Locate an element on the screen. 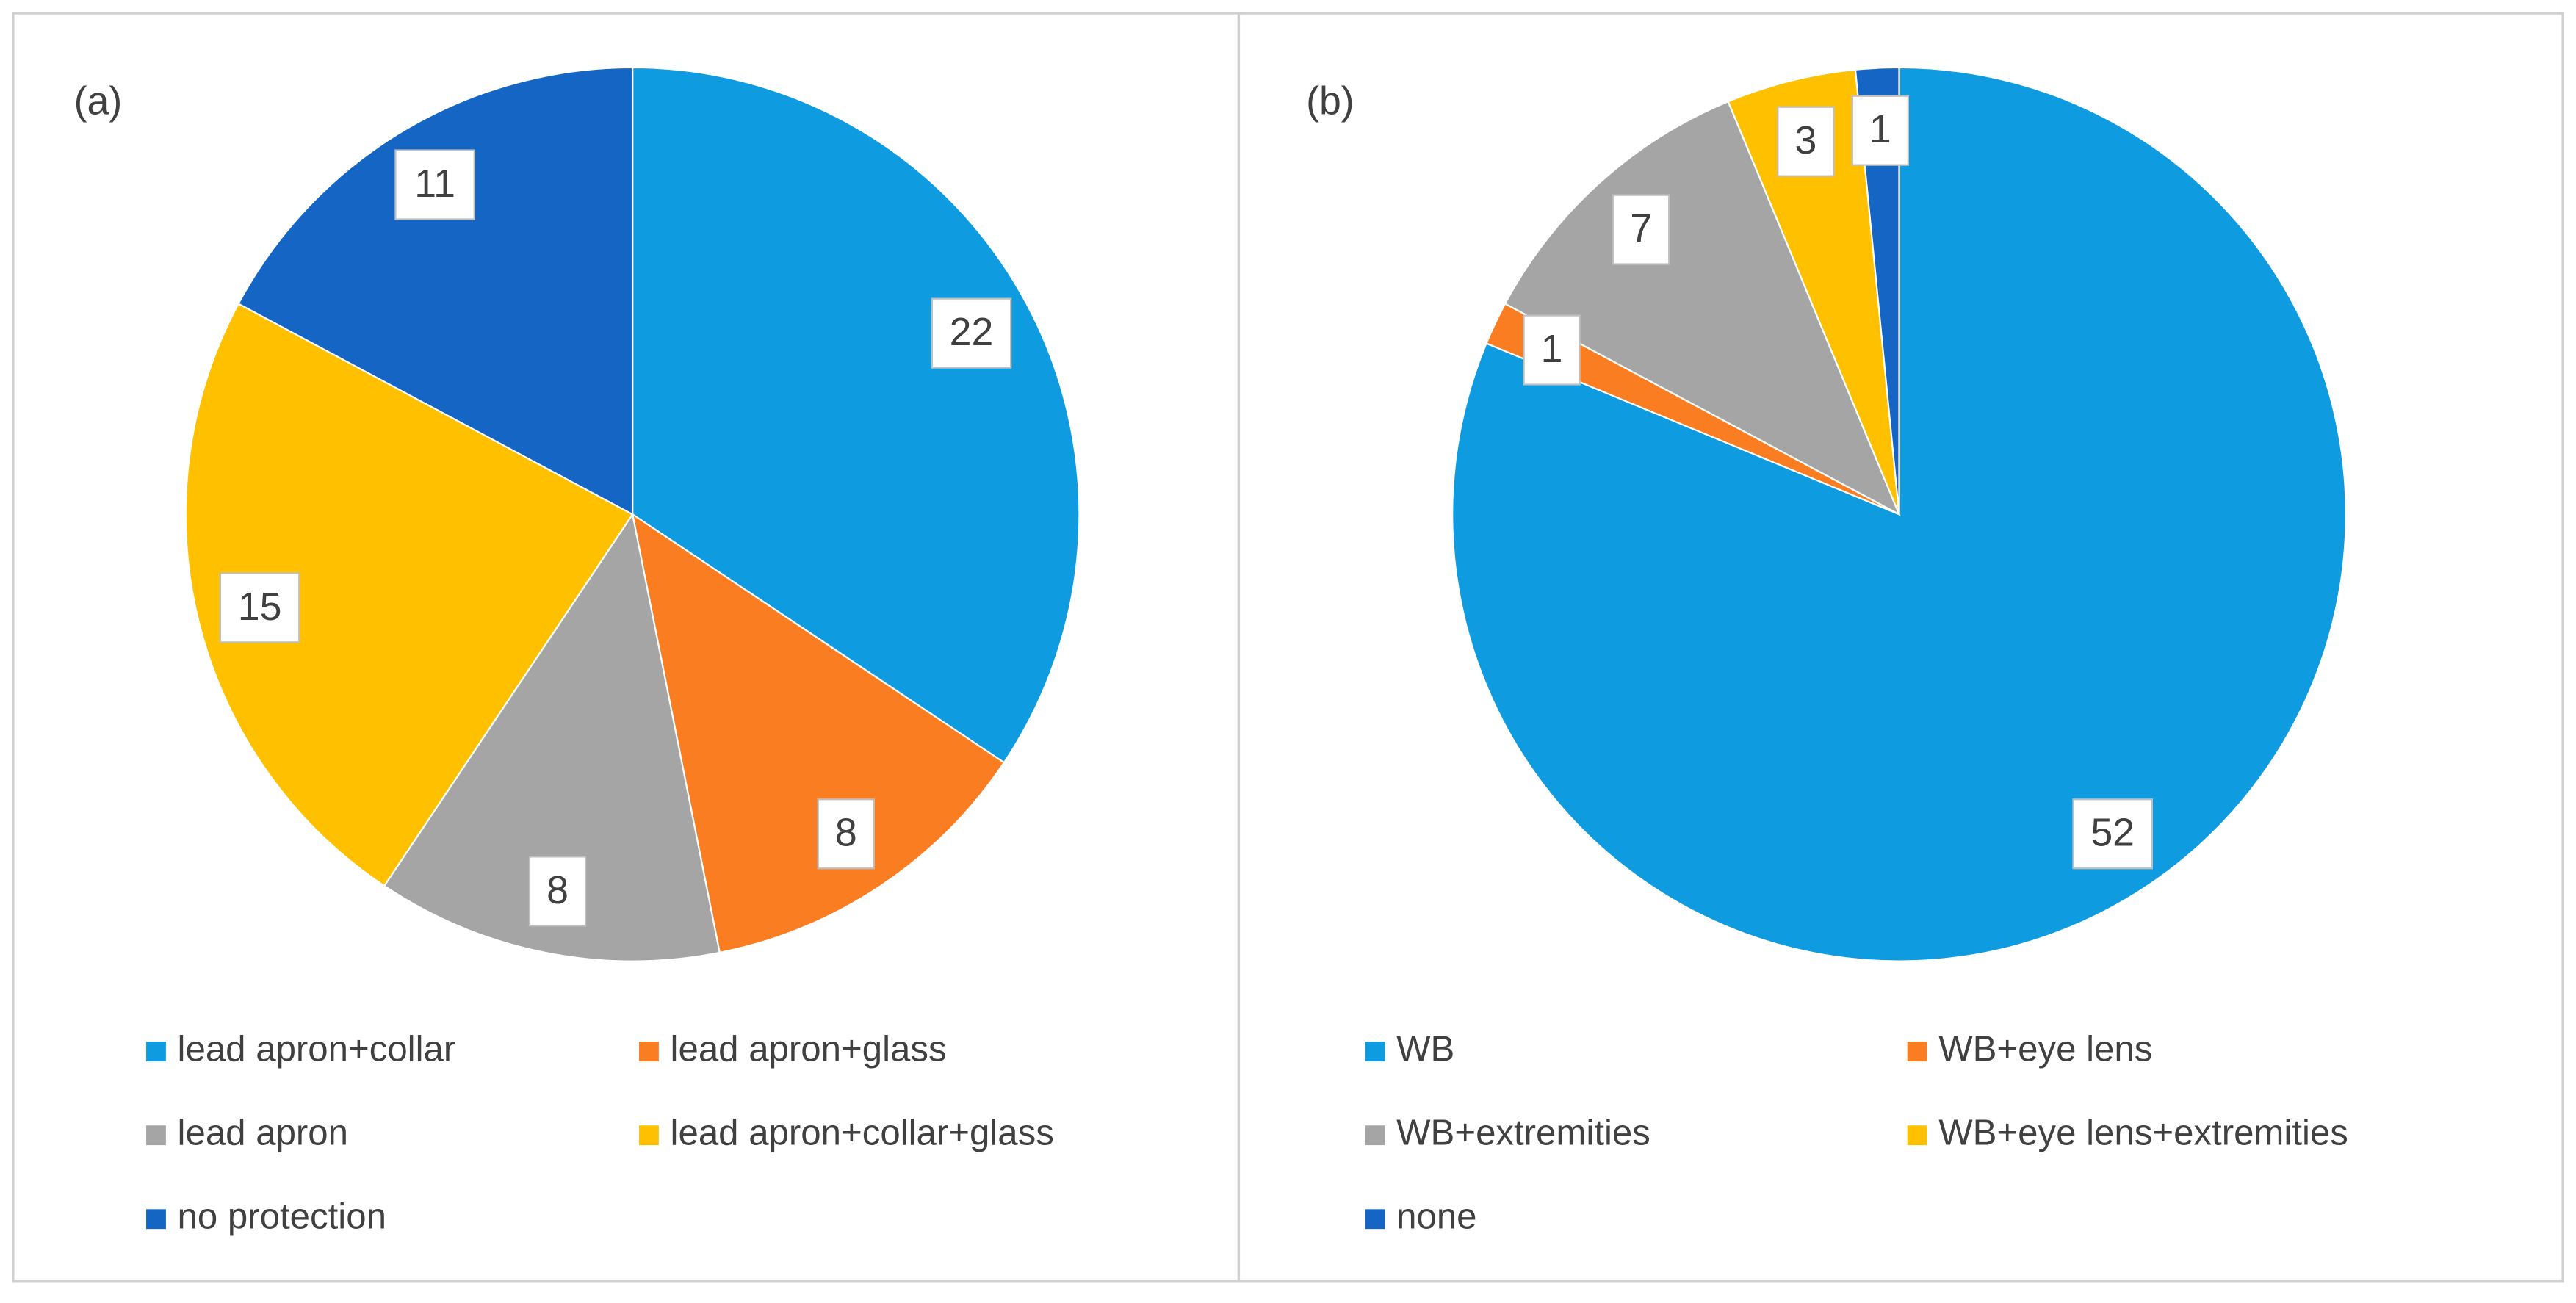 This screenshot has height=1303, width=2576. data-label: 15 is located at coordinates (260, 607).